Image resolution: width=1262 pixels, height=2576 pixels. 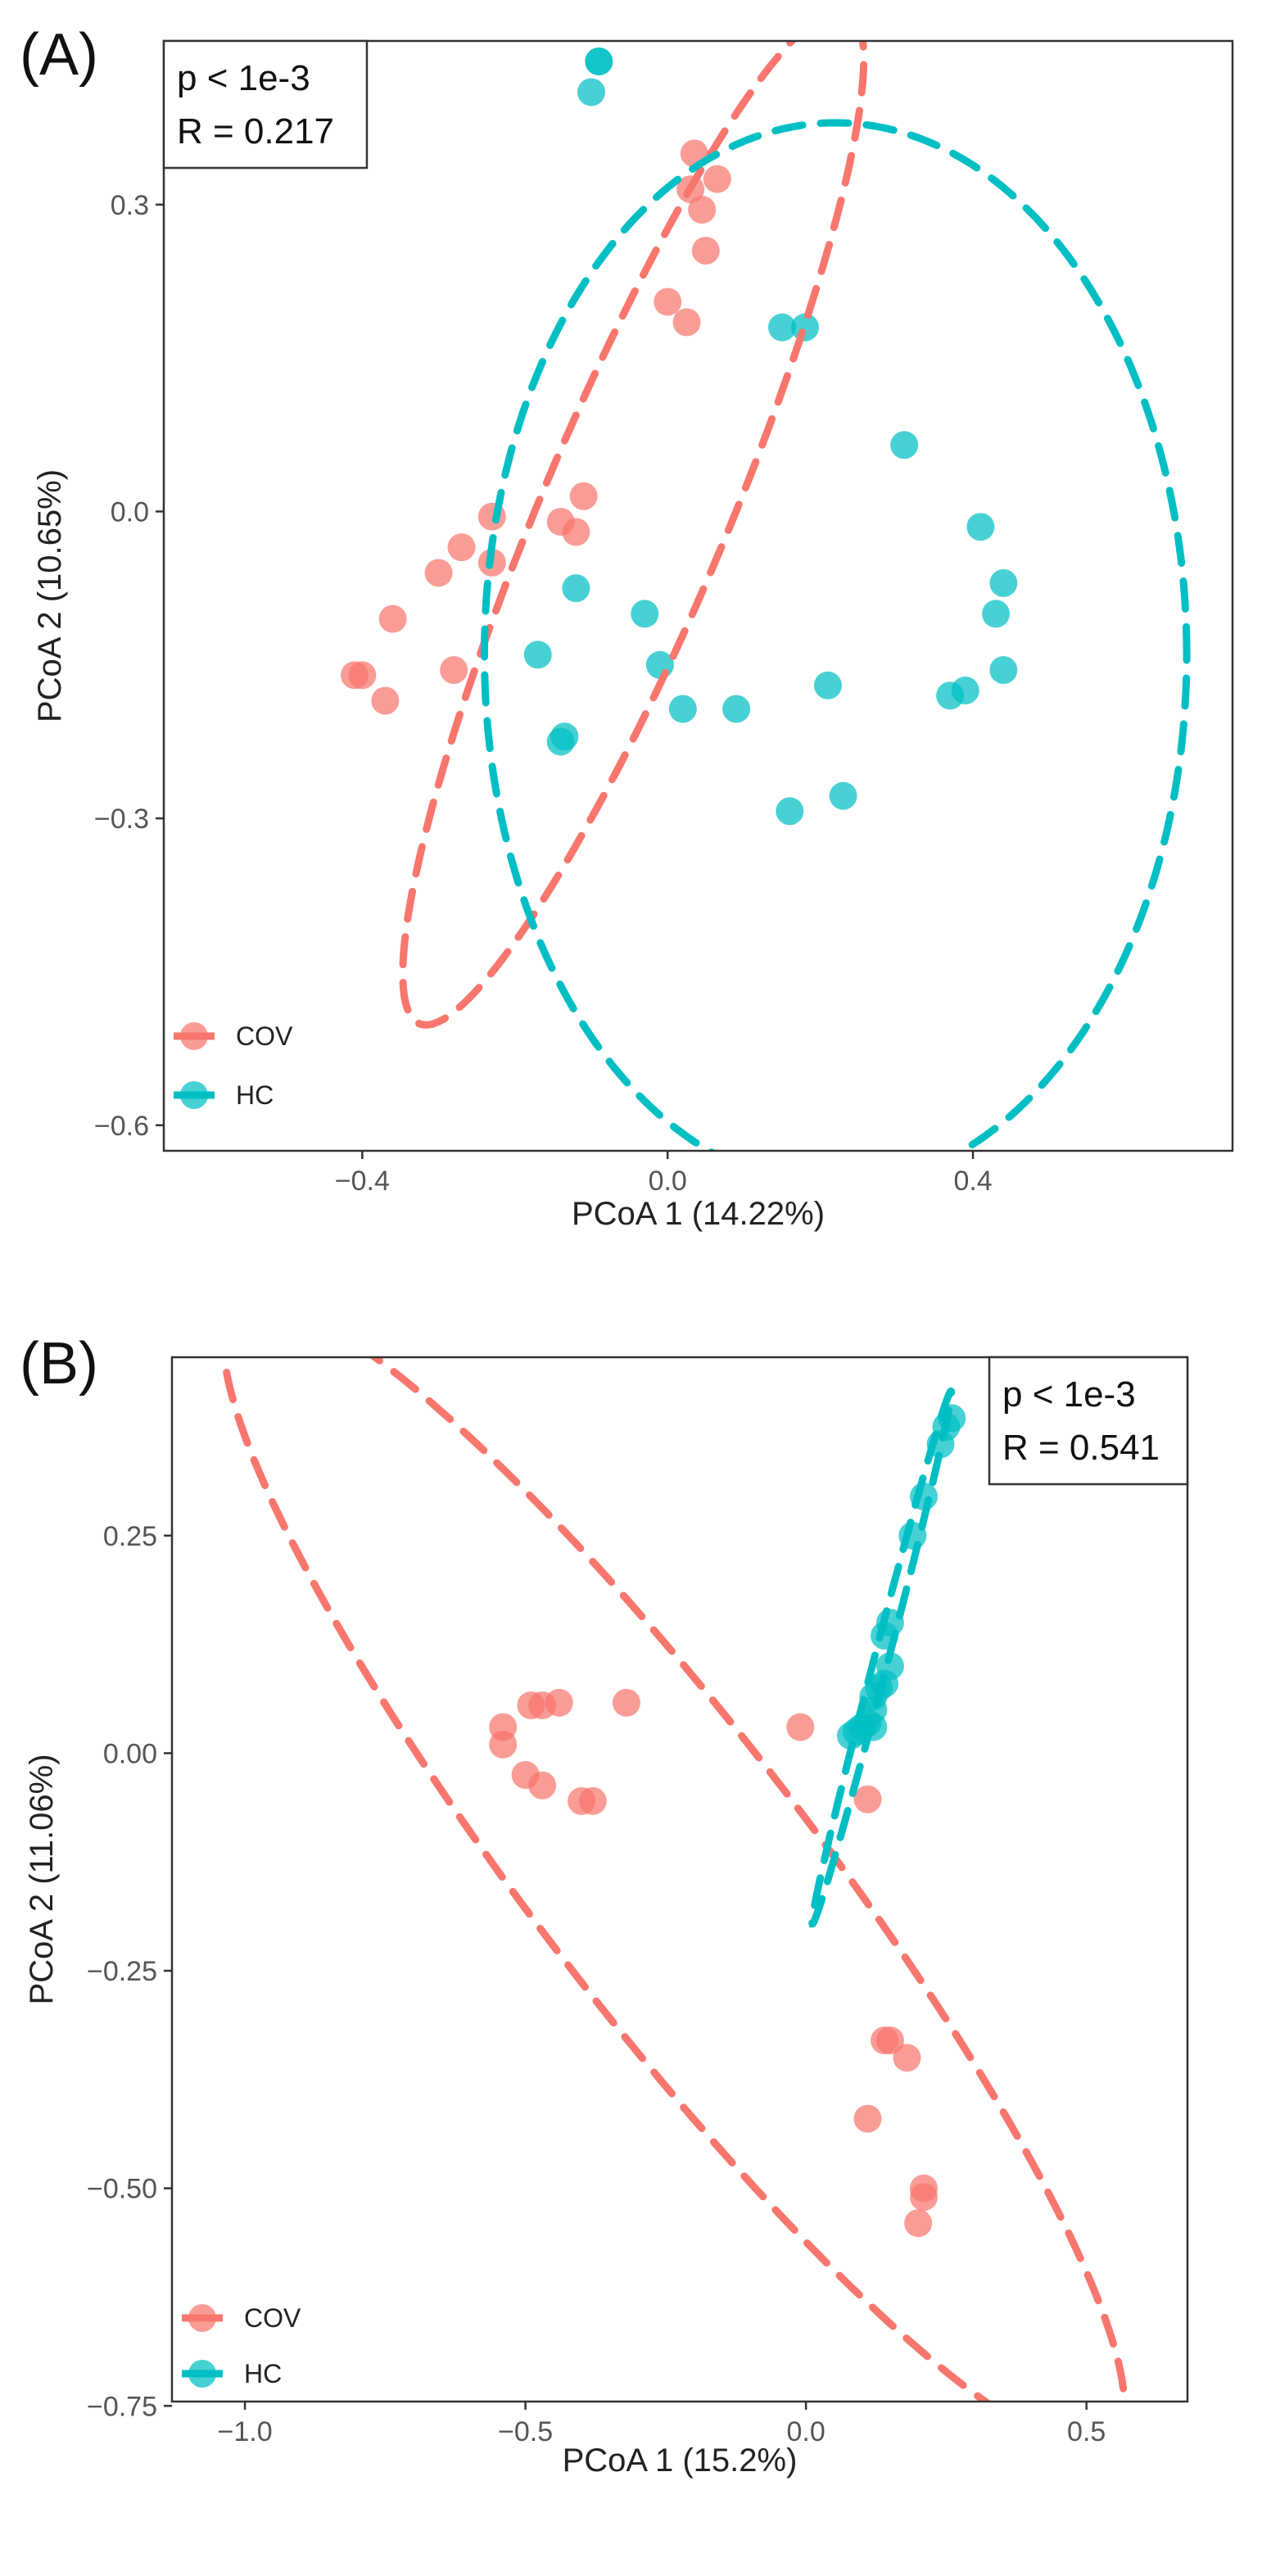 What do you see at coordinates (130, 205) in the screenshot?
I see `y-tick-label: 0.3` at bounding box center [130, 205].